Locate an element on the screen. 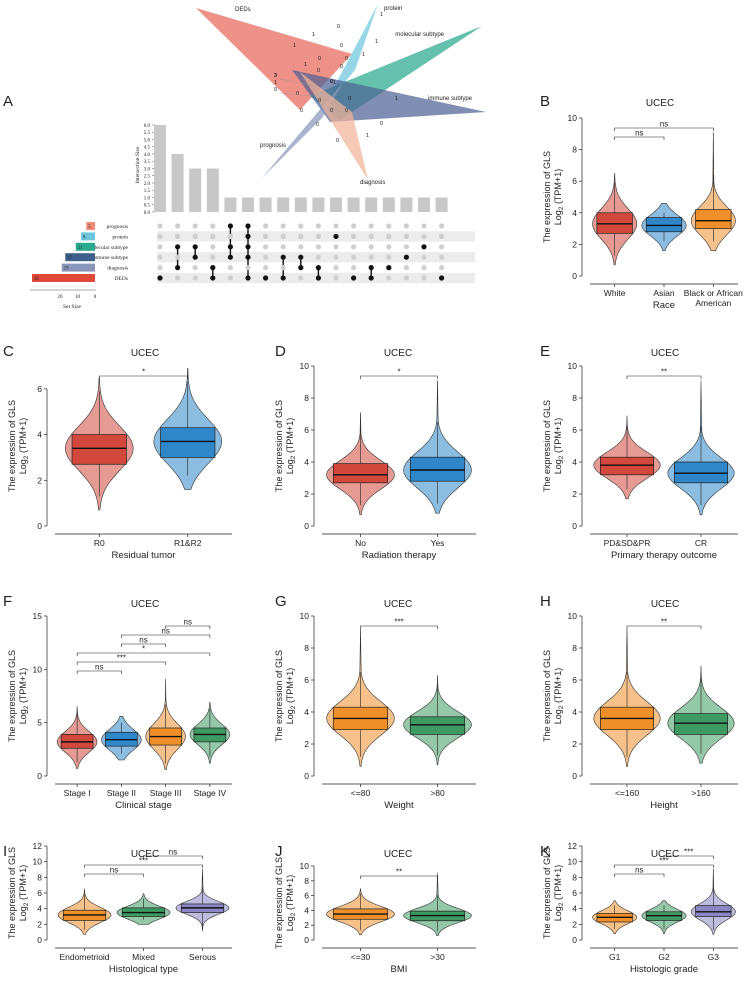 The image size is (754, 992). x-axis-label: Weight is located at coordinates (399, 805).